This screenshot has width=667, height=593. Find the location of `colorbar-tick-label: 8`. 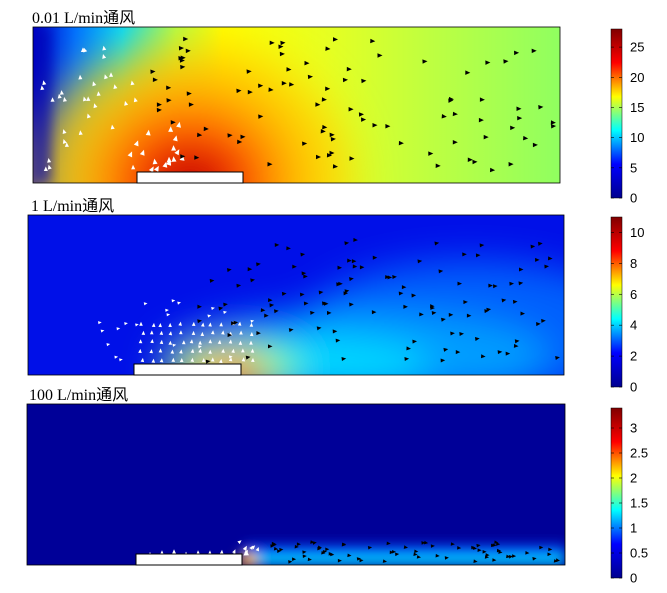

colorbar-tick-label: 8 is located at coordinates (633, 263).